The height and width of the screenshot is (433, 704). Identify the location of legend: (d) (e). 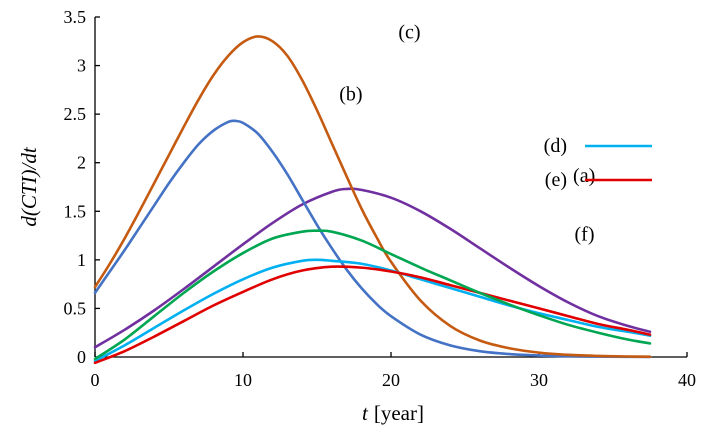
(598, 163).